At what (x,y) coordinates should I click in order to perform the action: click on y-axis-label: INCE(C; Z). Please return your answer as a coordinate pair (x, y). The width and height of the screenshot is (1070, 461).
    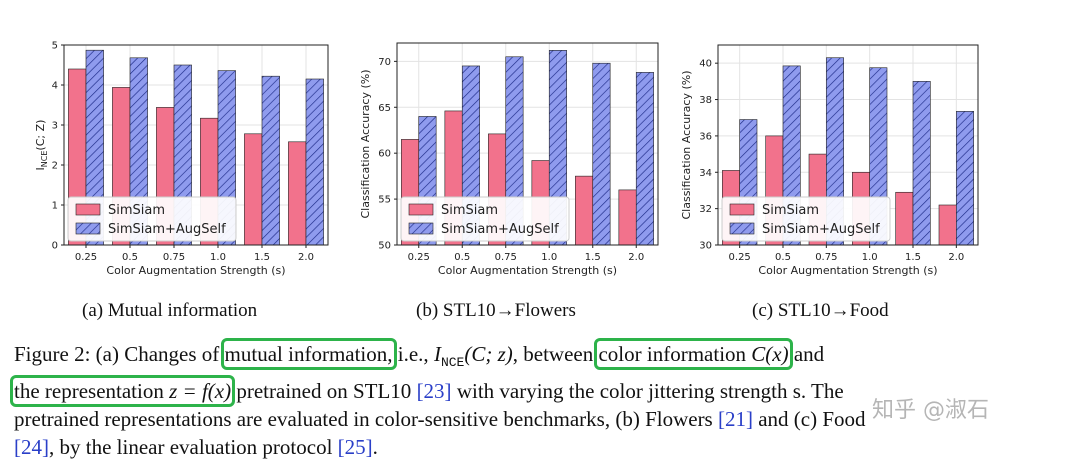
    Looking at the image, I should click on (41, 145).